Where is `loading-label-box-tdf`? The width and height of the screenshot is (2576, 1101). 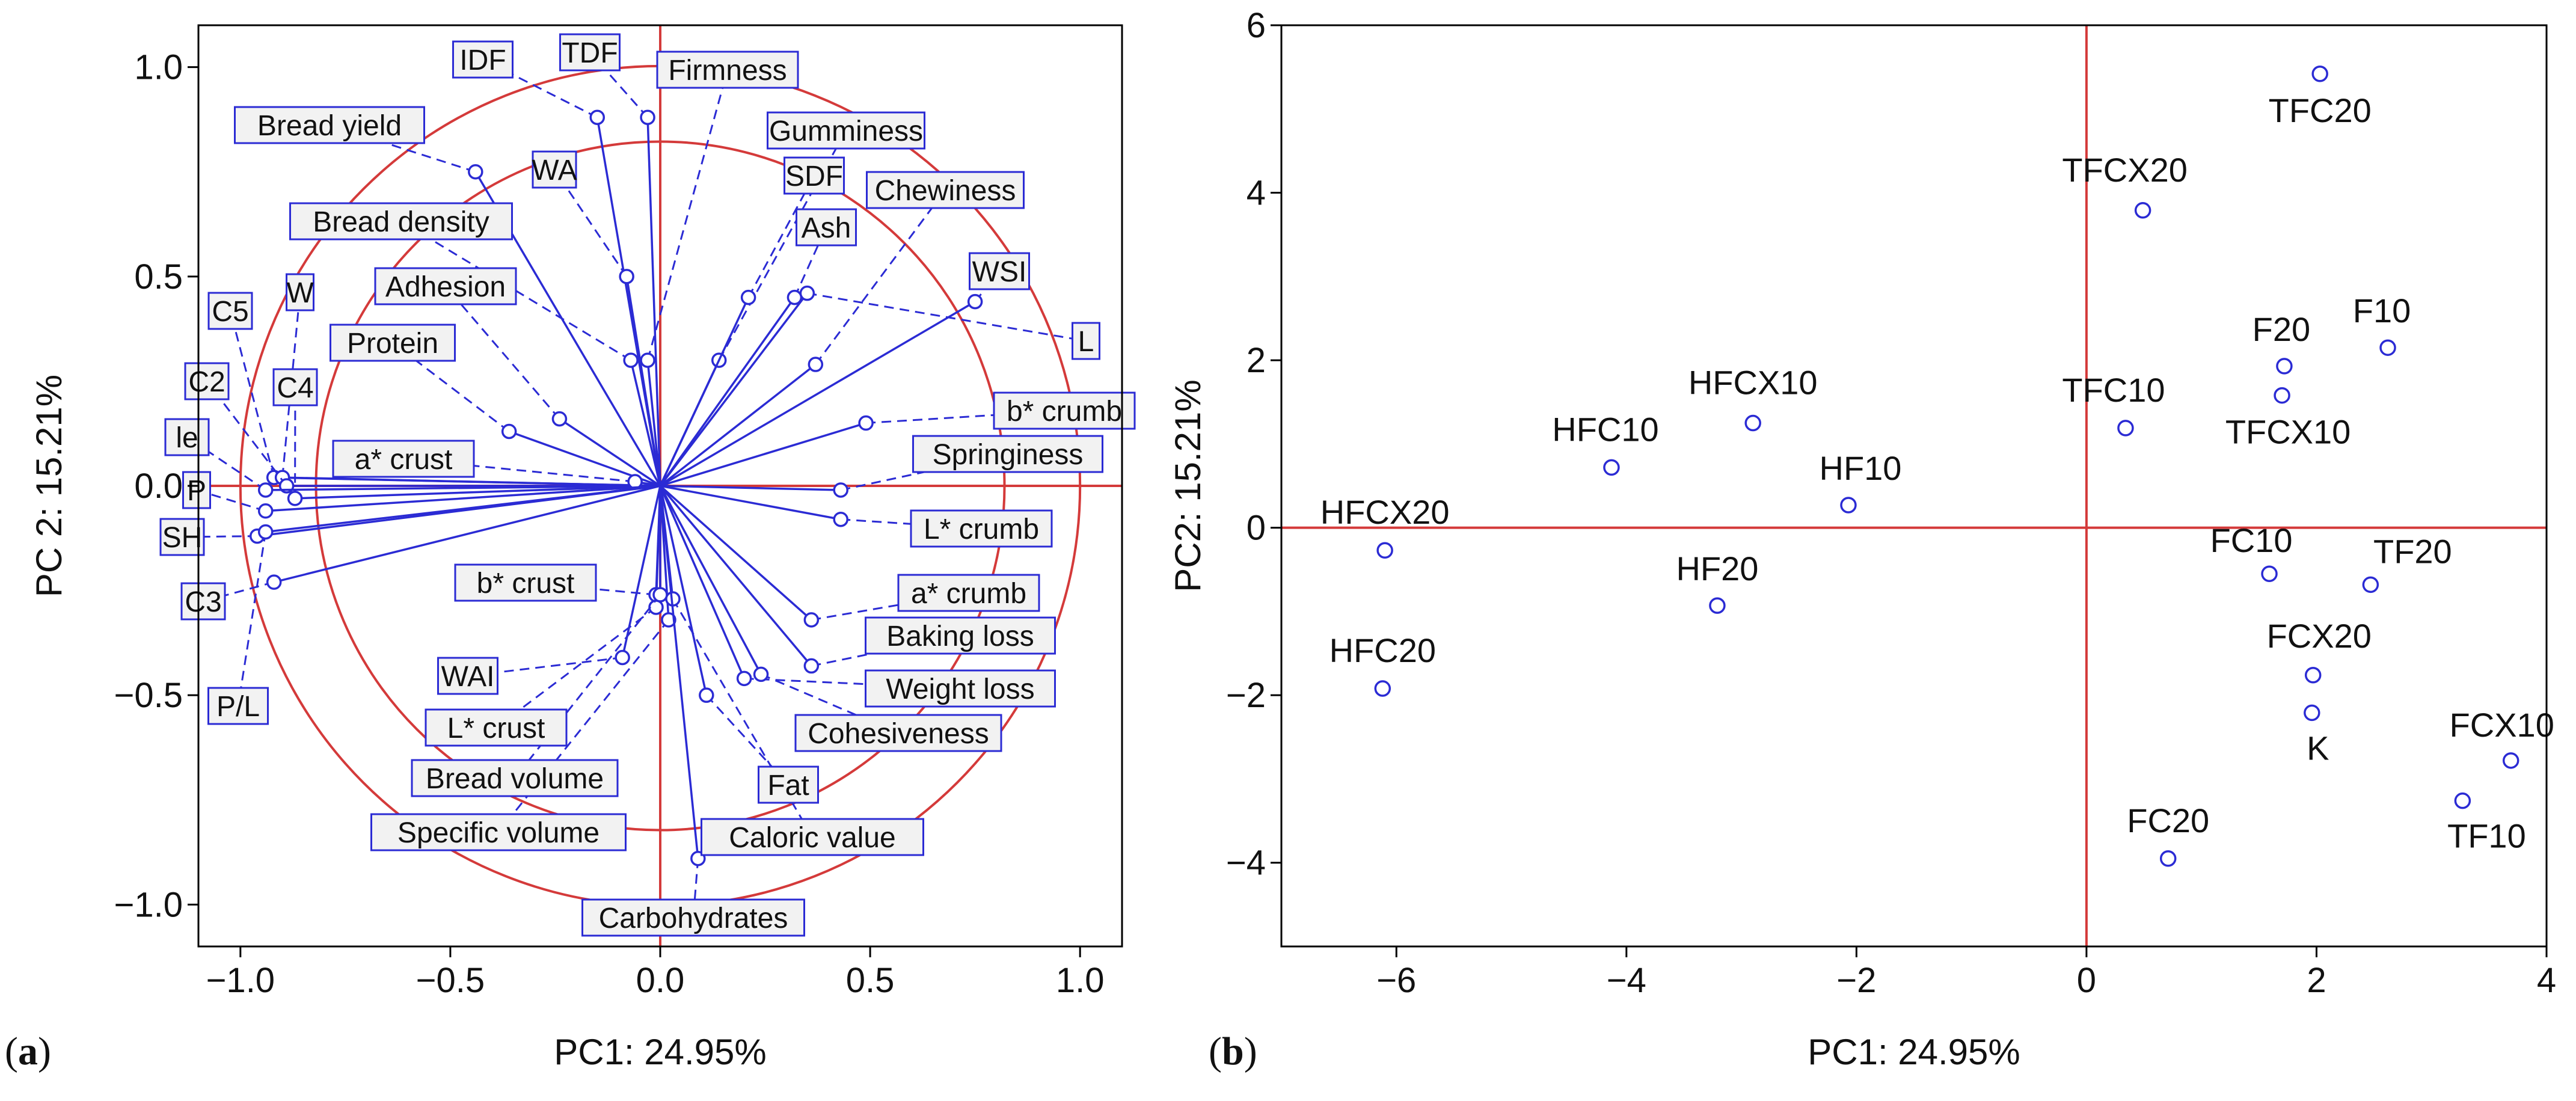
loading-label-box-tdf is located at coordinates (590, 52).